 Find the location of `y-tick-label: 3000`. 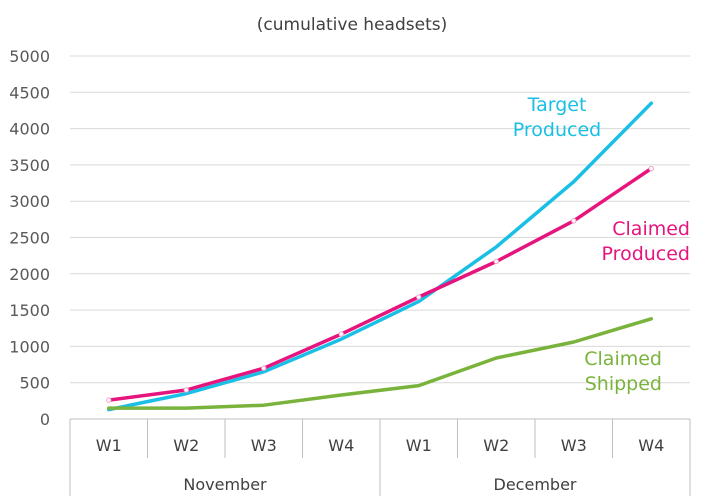

y-tick-label: 3000 is located at coordinates (29, 201).